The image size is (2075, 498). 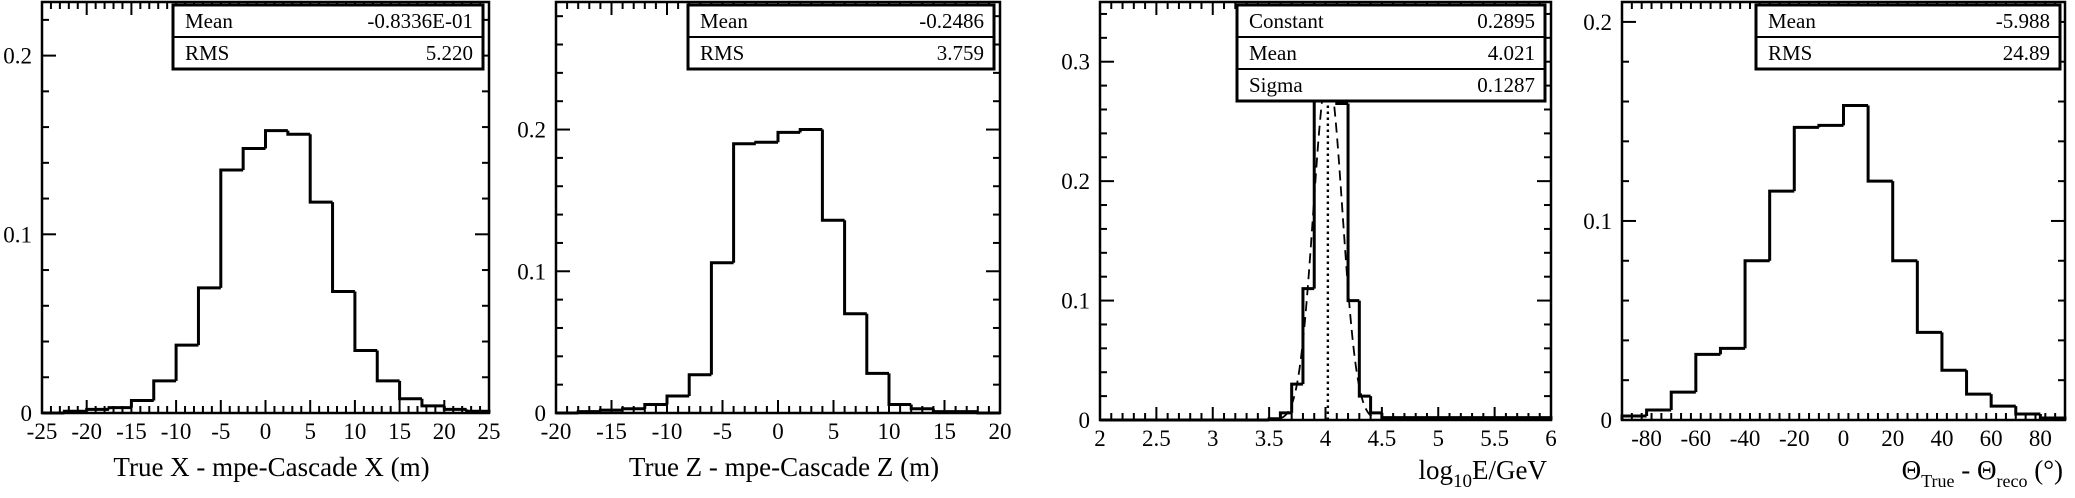 What do you see at coordinates (1156, 438) in the screenshot?
I see `x-tick-label: 2.5` at bounding box center [1156, 438].